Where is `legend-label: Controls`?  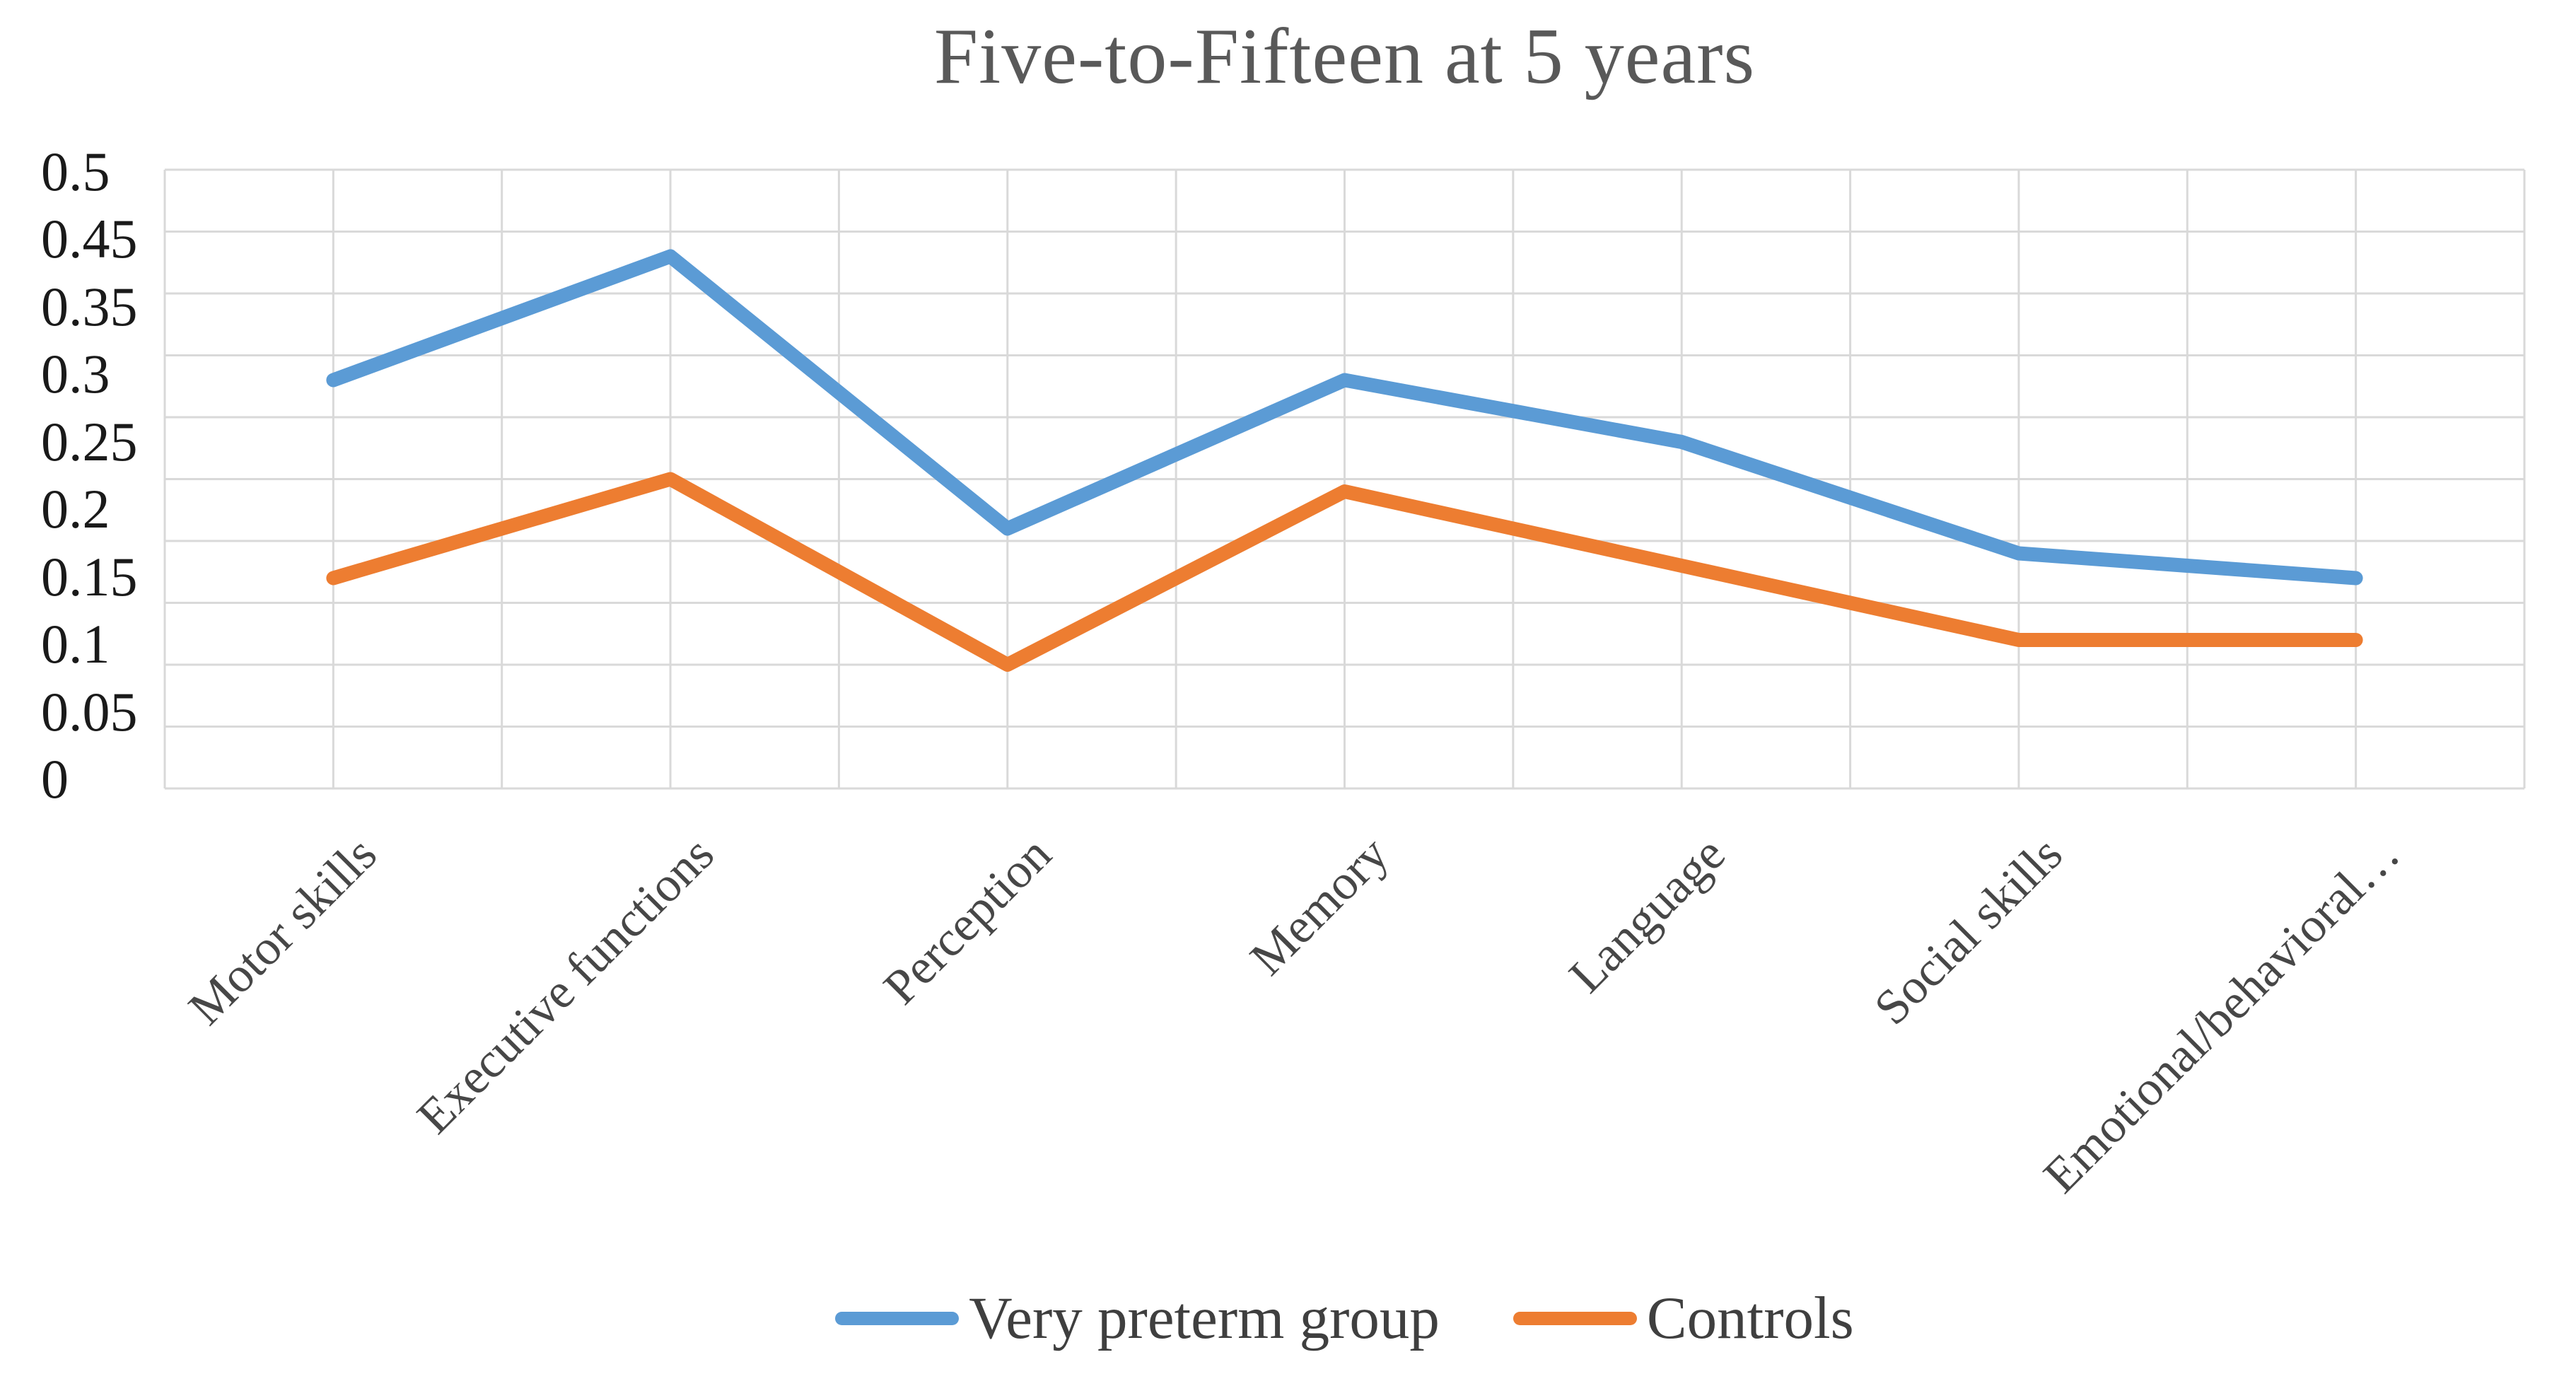 legend-label: Controls is located at coordinates (1750, 1318).